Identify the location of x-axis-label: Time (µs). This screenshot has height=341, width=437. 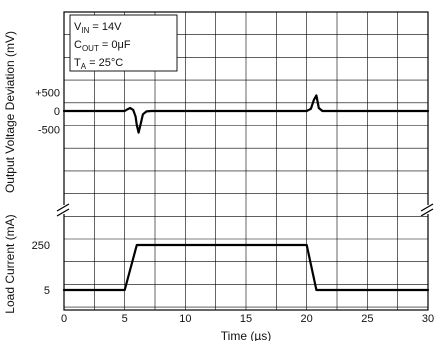
(246, 335).